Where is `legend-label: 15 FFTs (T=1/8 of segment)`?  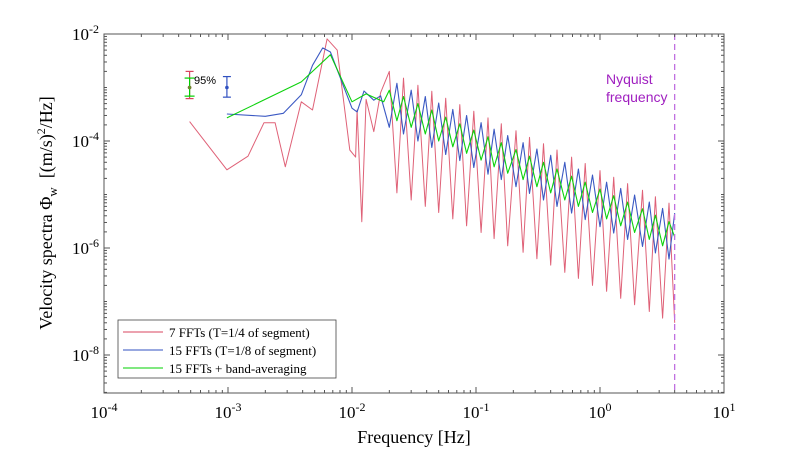
legend-label: 15 FFTs (T=1/8 of segment) is located at coordinates (242, 350).